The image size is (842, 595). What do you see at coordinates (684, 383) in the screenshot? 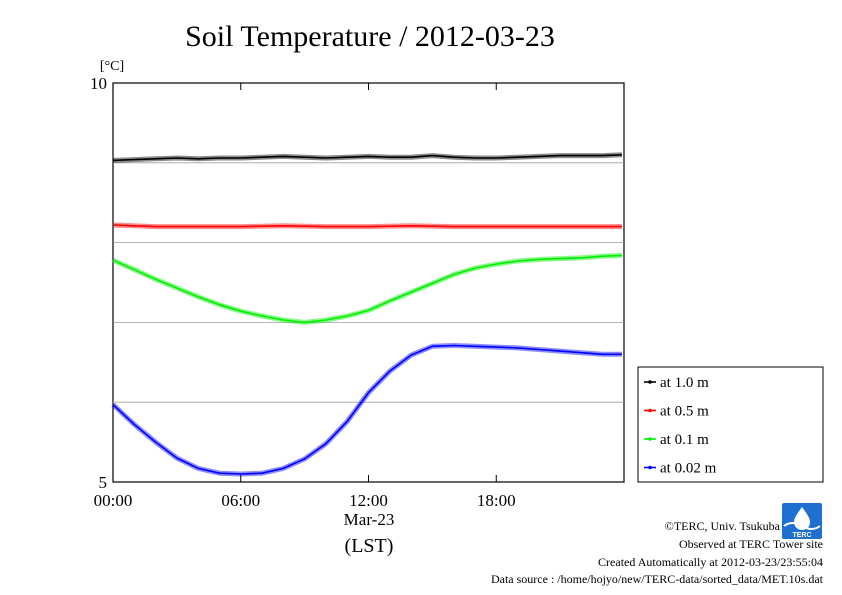
I see `legend-label: at 1.0 m` at bounding box center [684, 383].